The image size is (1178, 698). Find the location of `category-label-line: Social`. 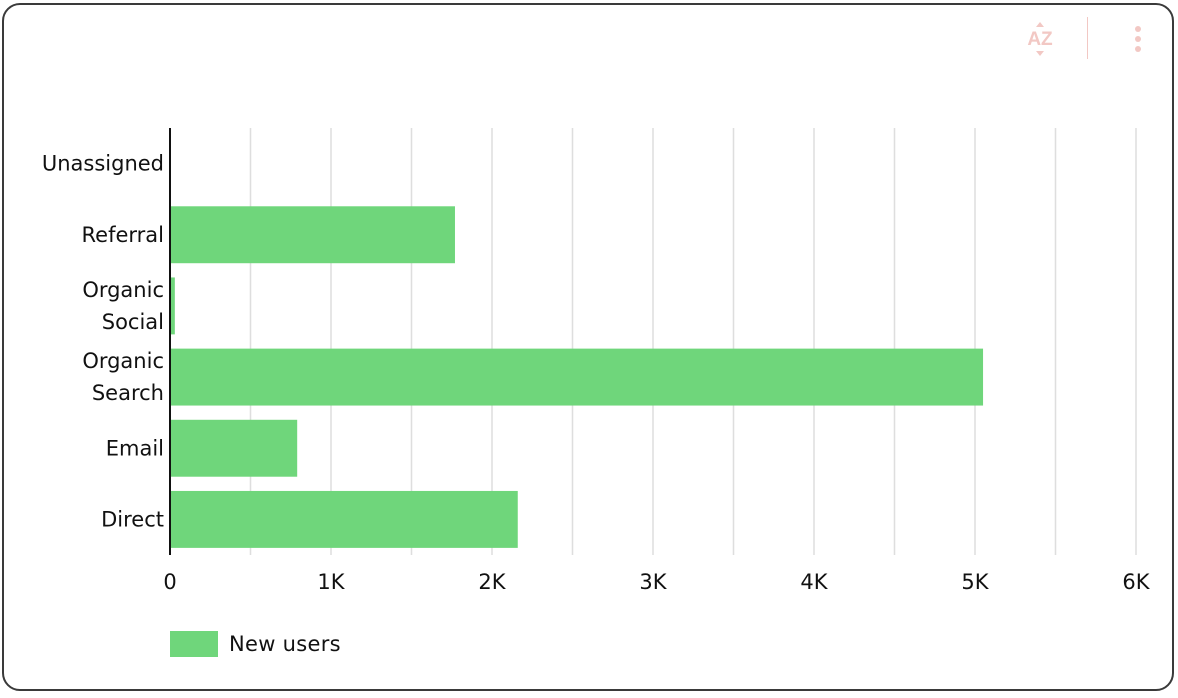

category-label-line: Social is located at coordinates (133, 322).